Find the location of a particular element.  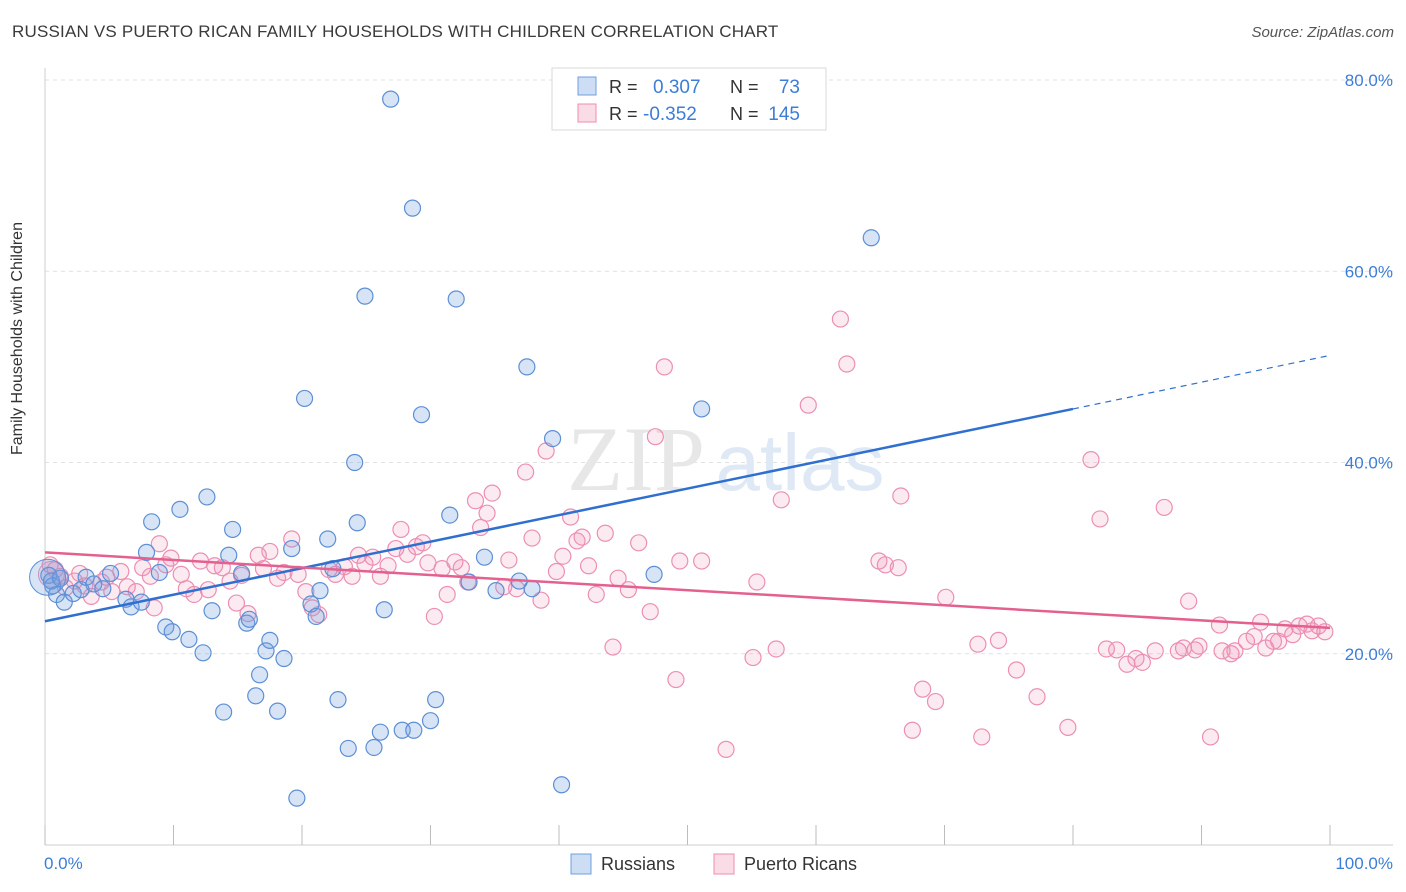

legend-n-label-2: N = is located at coordinates (744, 114).